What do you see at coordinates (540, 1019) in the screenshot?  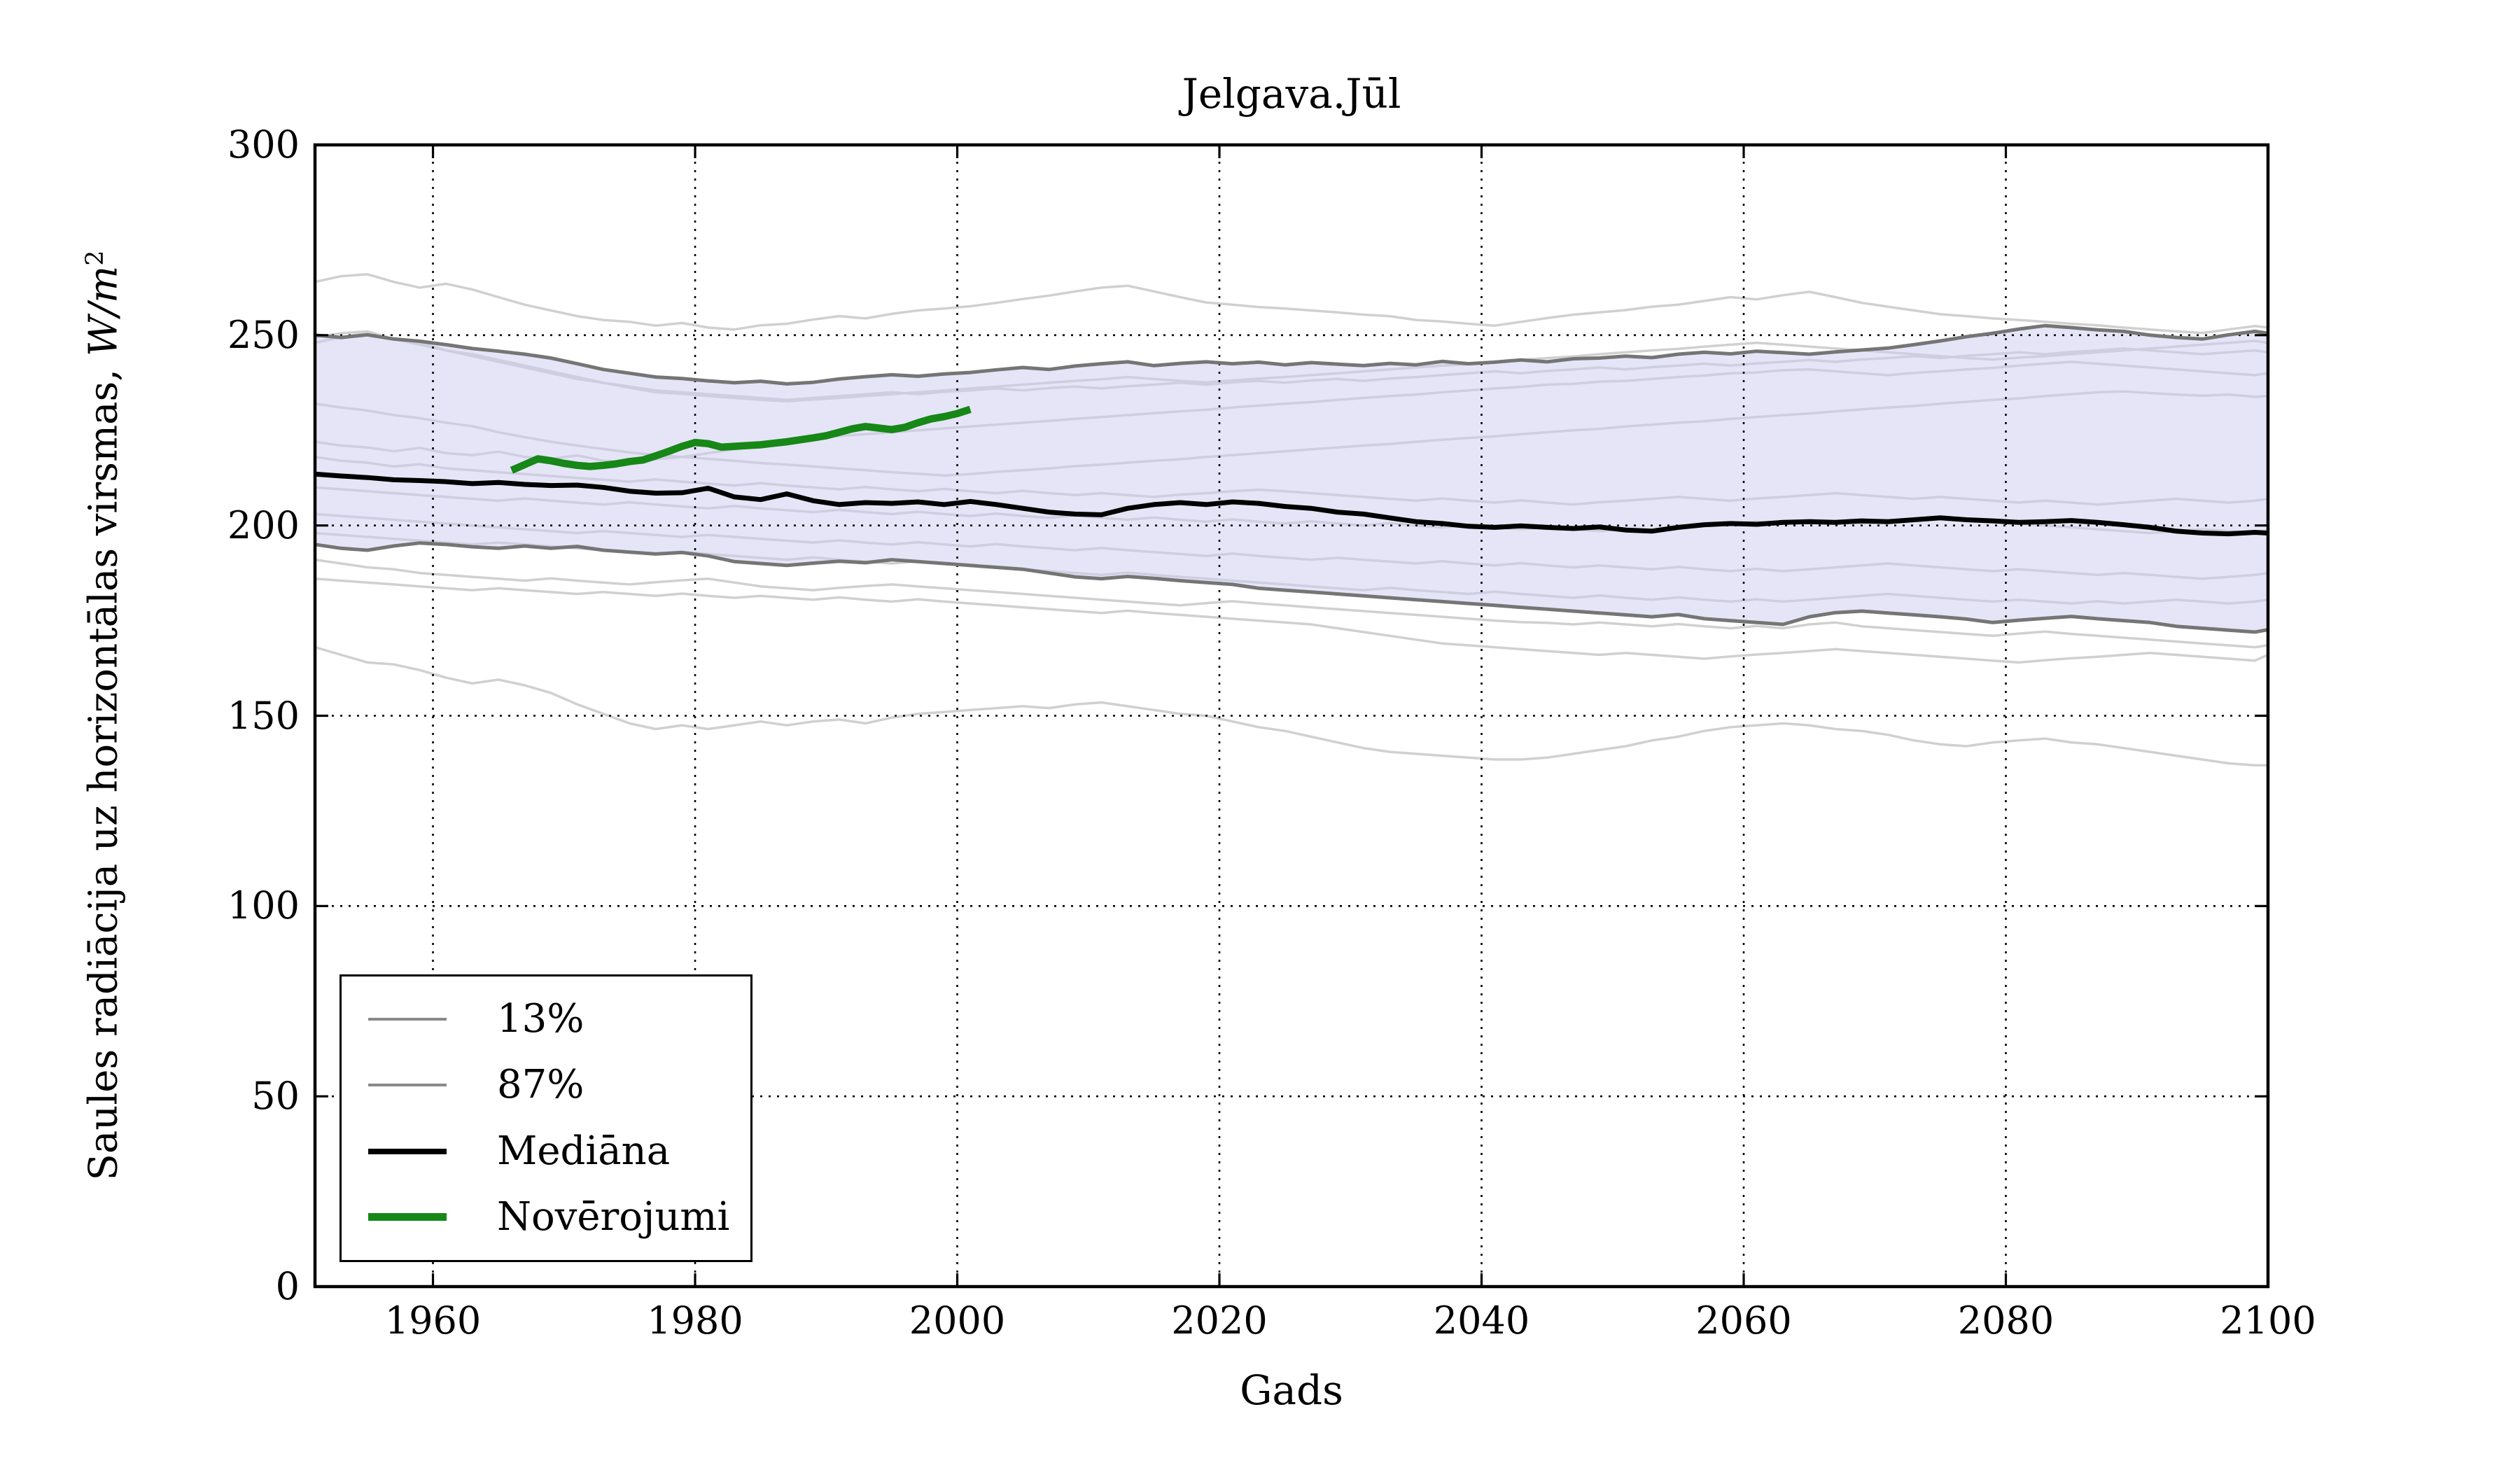 I see `legend-label-13pct: 13%` at bounding box center [540, 1019].